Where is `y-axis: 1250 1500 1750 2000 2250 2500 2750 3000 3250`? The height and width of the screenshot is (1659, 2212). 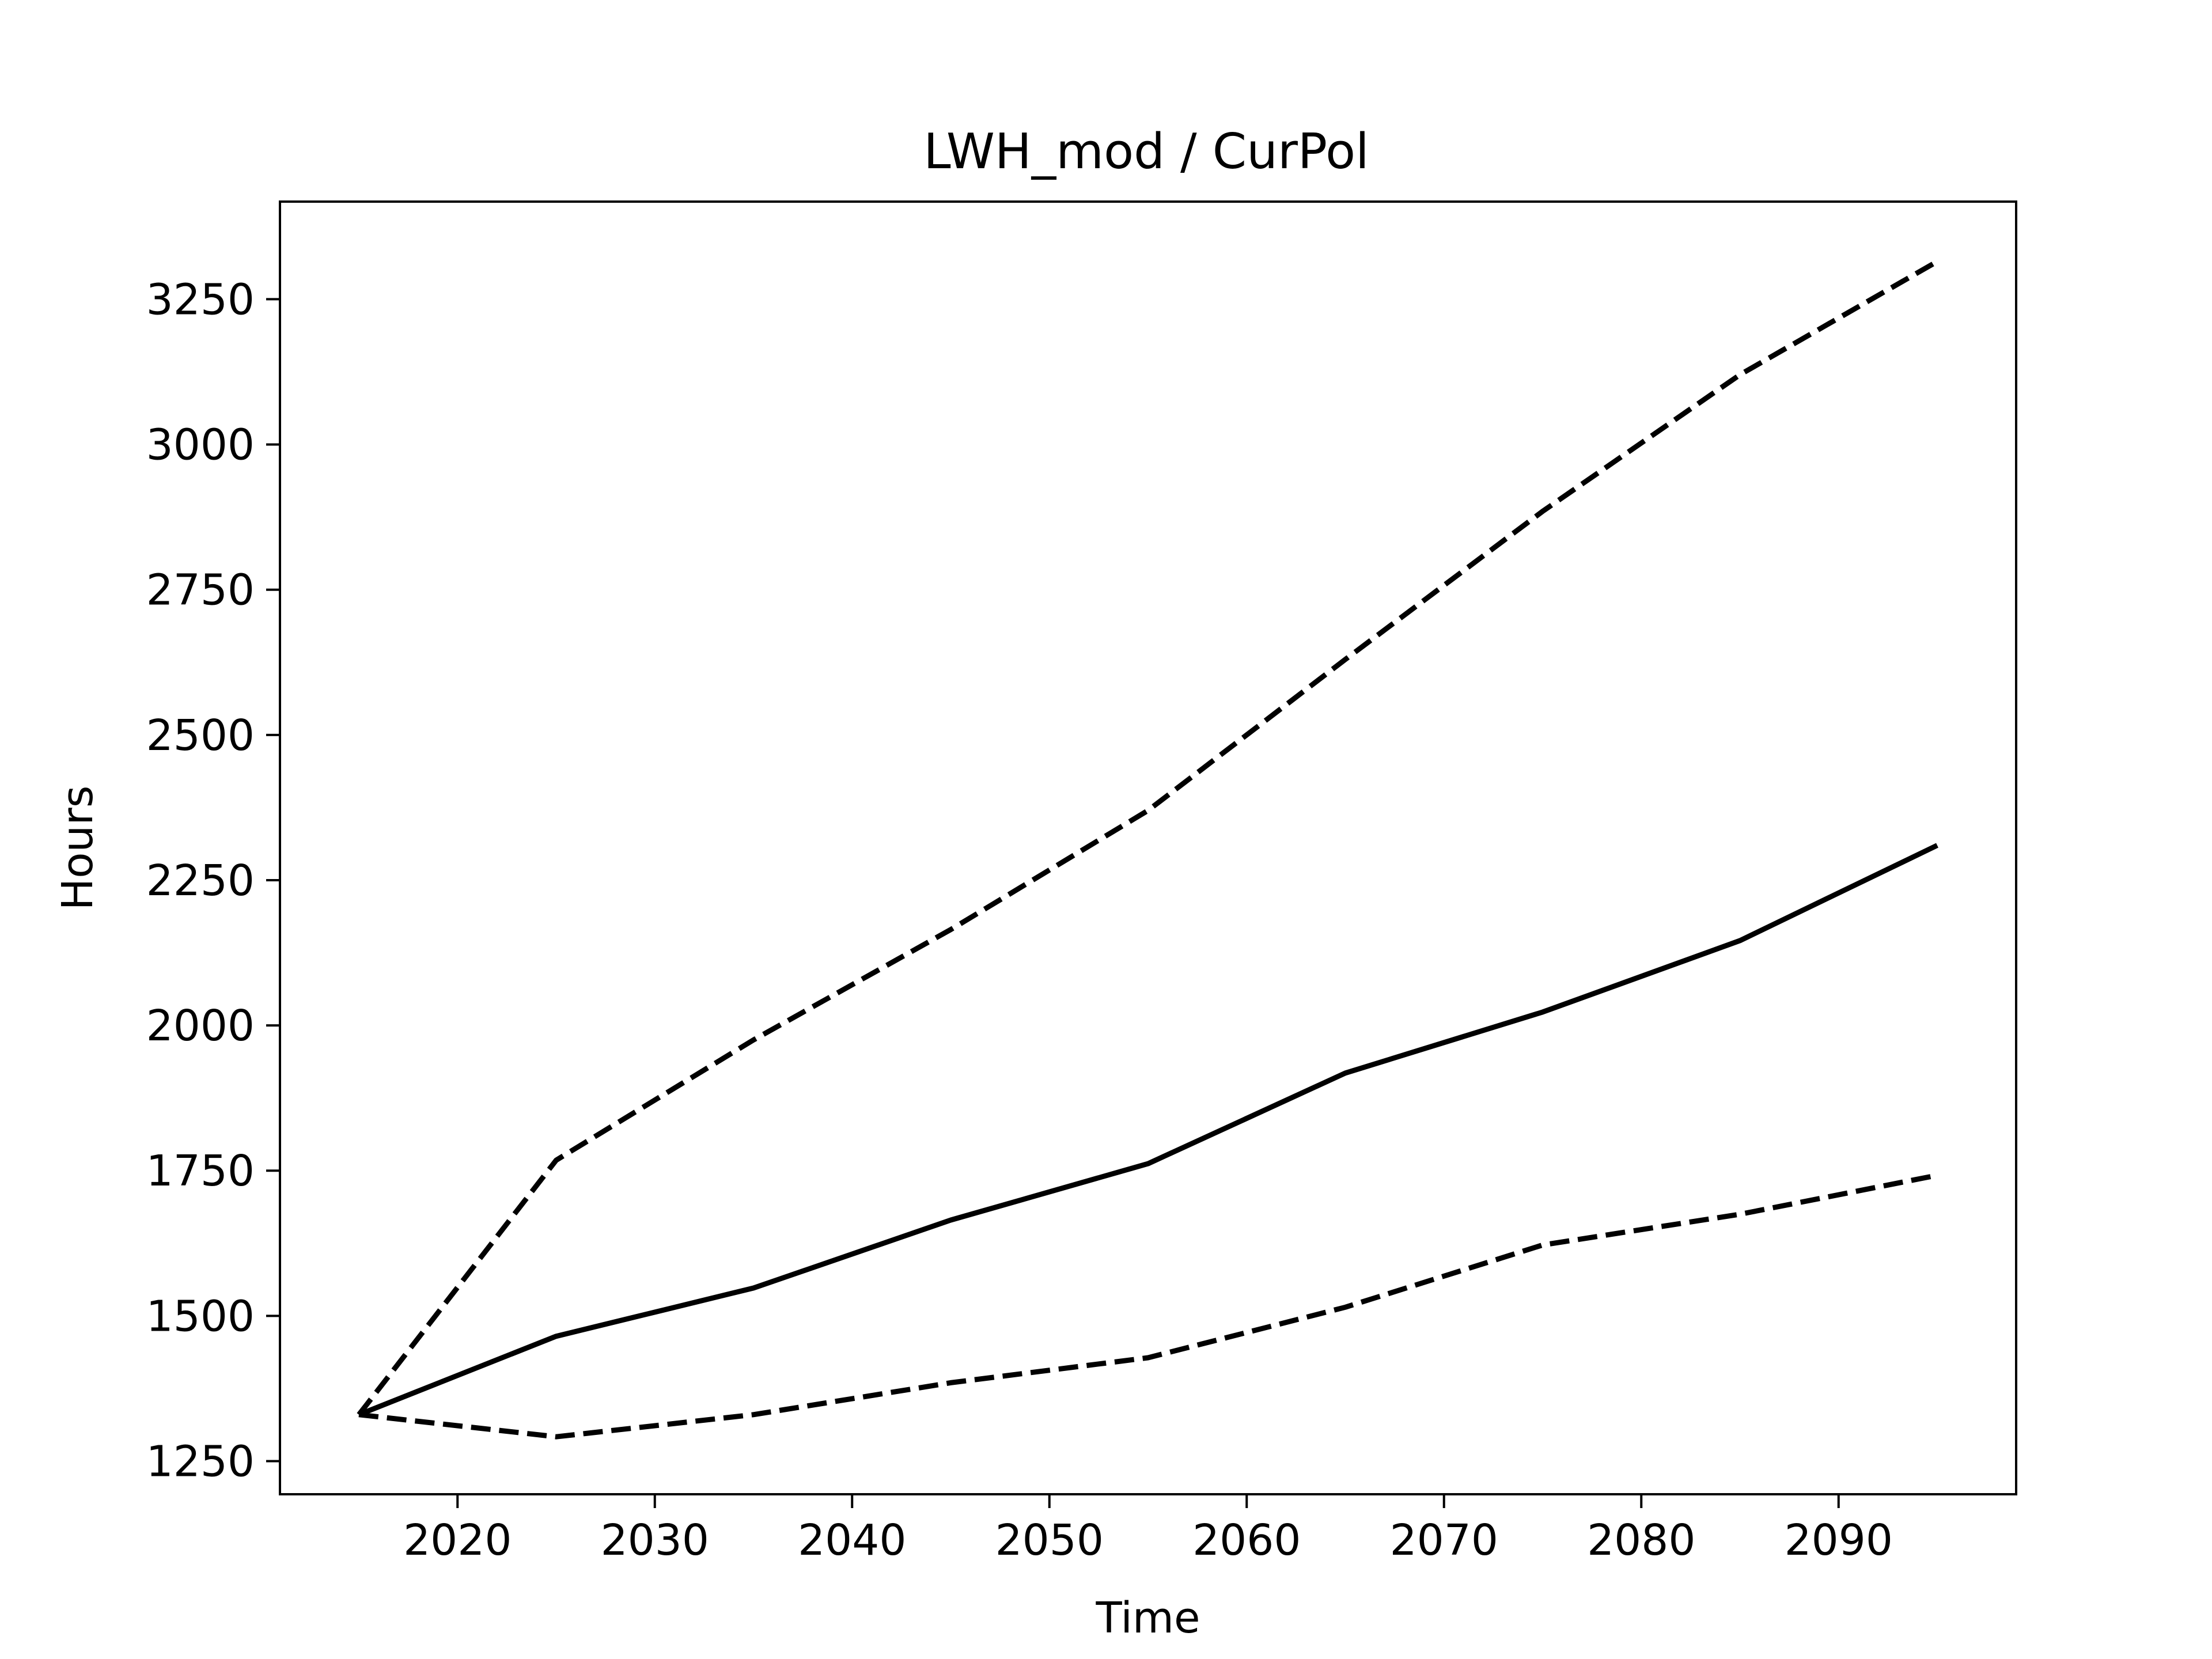
y-axis: 1250 1500 1750 2000 2250 2500 2750 3000 3250 is located at coordinates (213, 881).